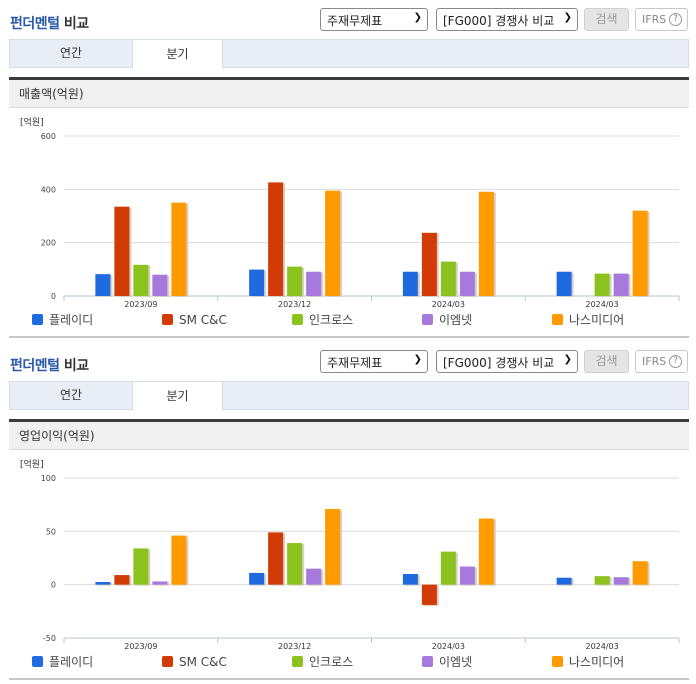 Image resolution: width=696 pixels, height=684 pixels. I want to click on metric-title: 매출액(억원), so click(349, 94).